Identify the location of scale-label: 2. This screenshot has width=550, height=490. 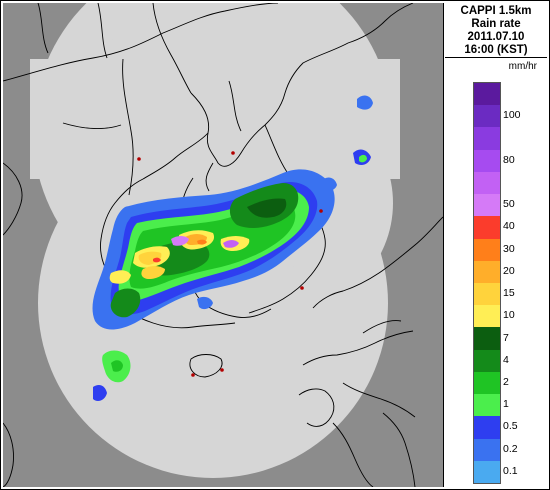
(506, 382).